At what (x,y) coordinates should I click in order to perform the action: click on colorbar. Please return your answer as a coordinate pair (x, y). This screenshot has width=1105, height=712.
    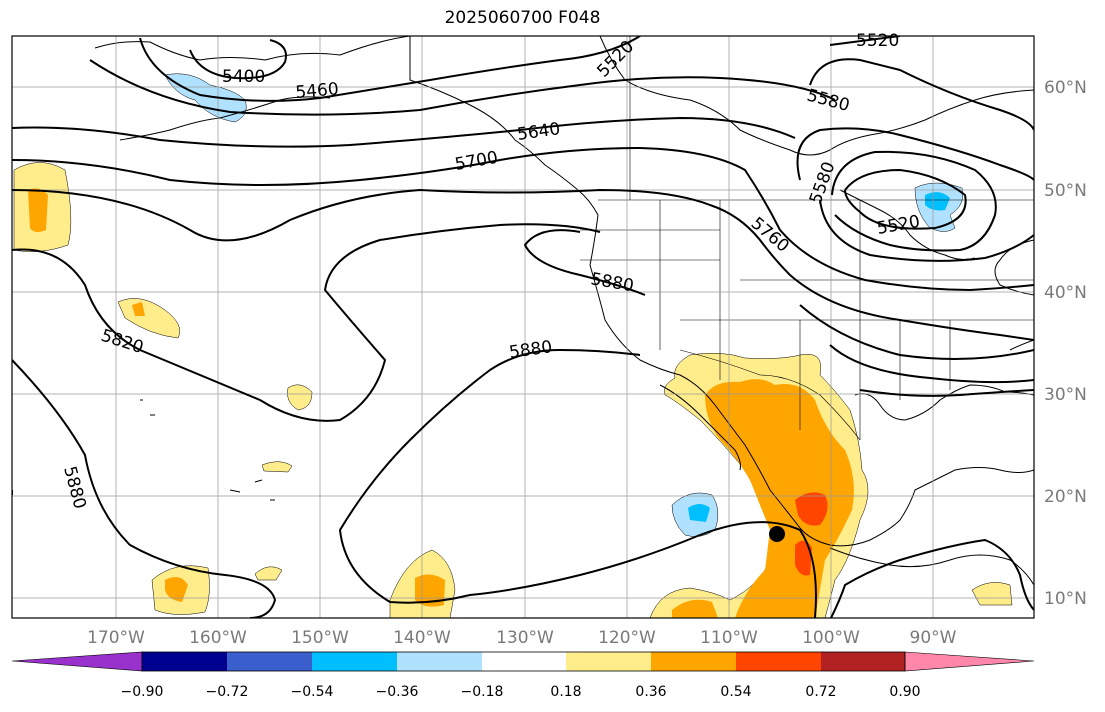
    Looking at the image, I should click on (523, 661).